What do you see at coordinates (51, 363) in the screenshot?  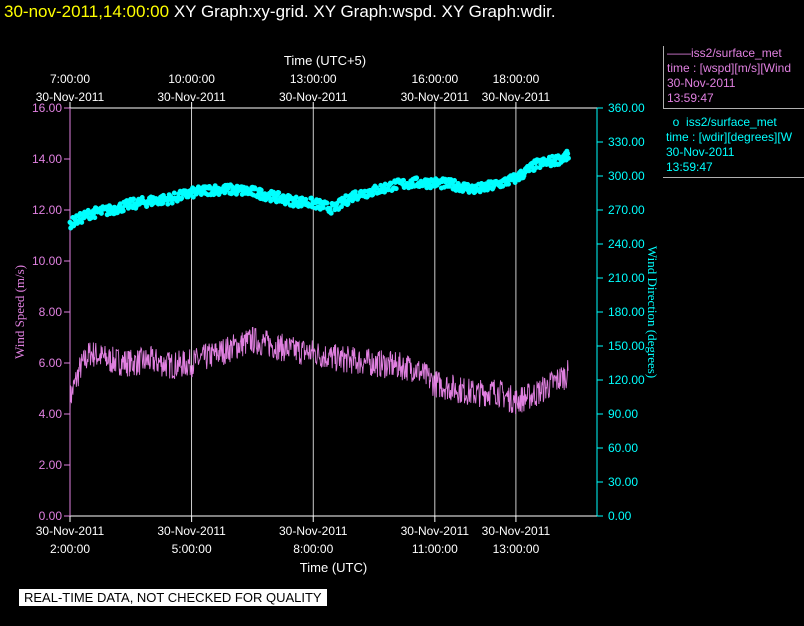 I see `left-tick-label: 6.00` at bounding box center [51, 363].